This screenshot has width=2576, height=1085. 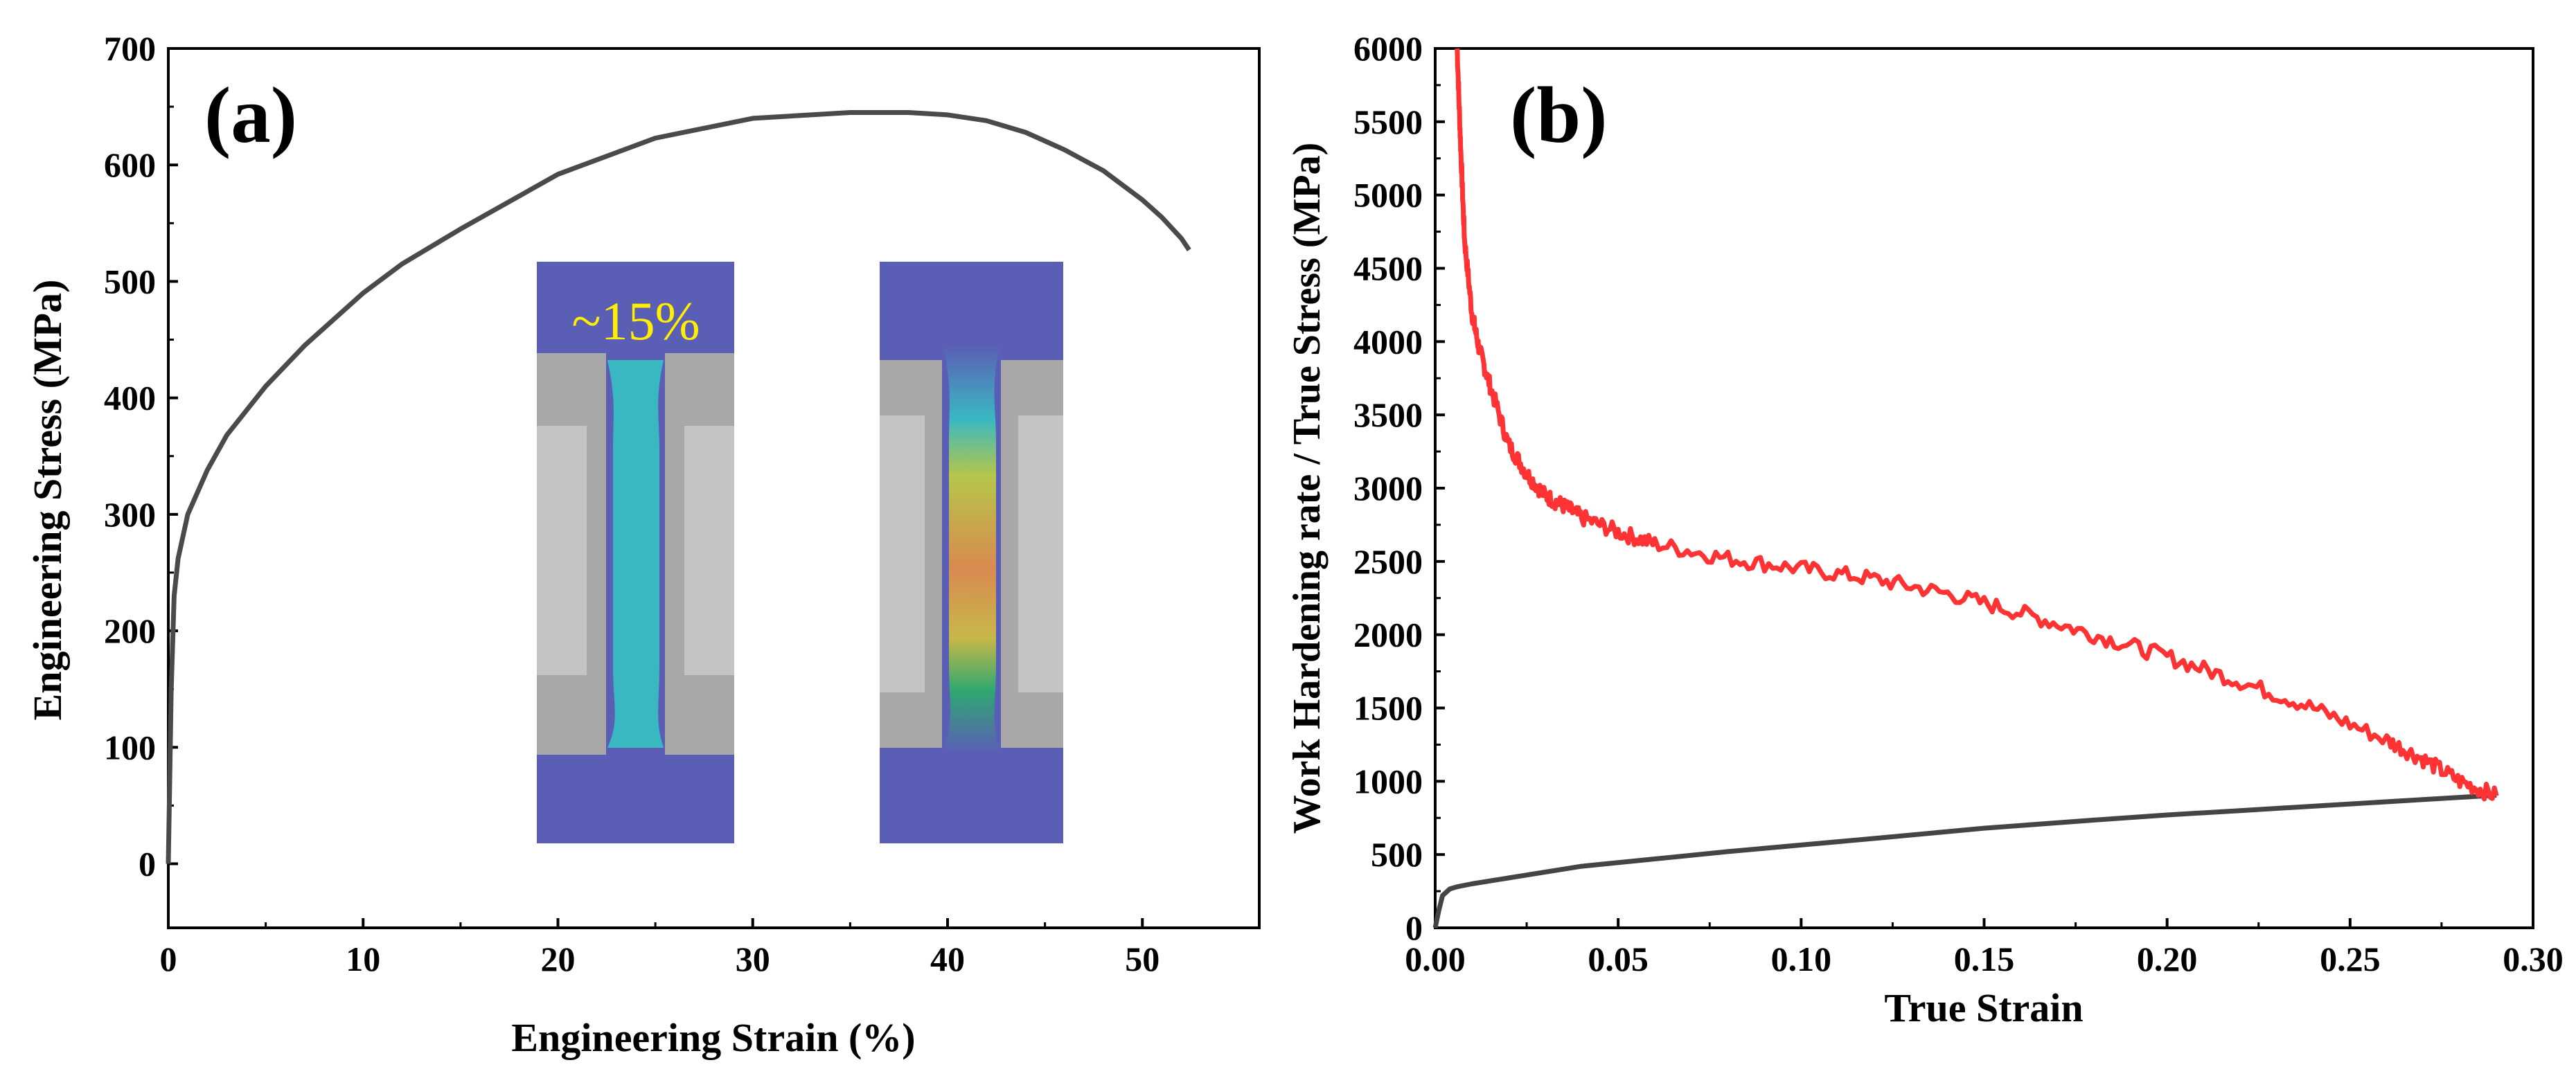 I want to click on x-tick-label: 10, so click(x=363, y=959).